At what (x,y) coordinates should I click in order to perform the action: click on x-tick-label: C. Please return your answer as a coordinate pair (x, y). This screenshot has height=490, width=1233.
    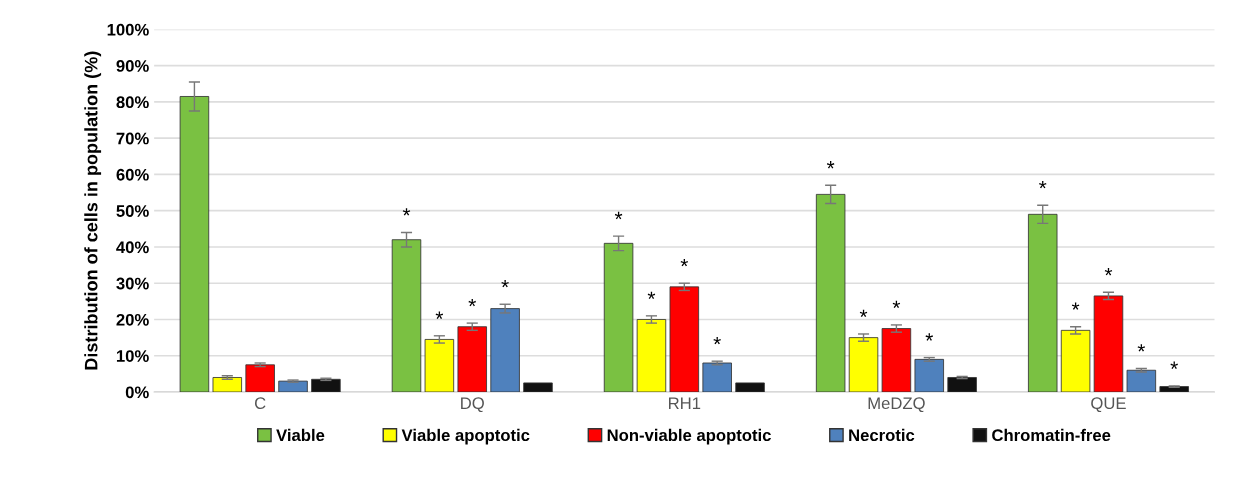
    Looking at the image, I should click on (260, 403).